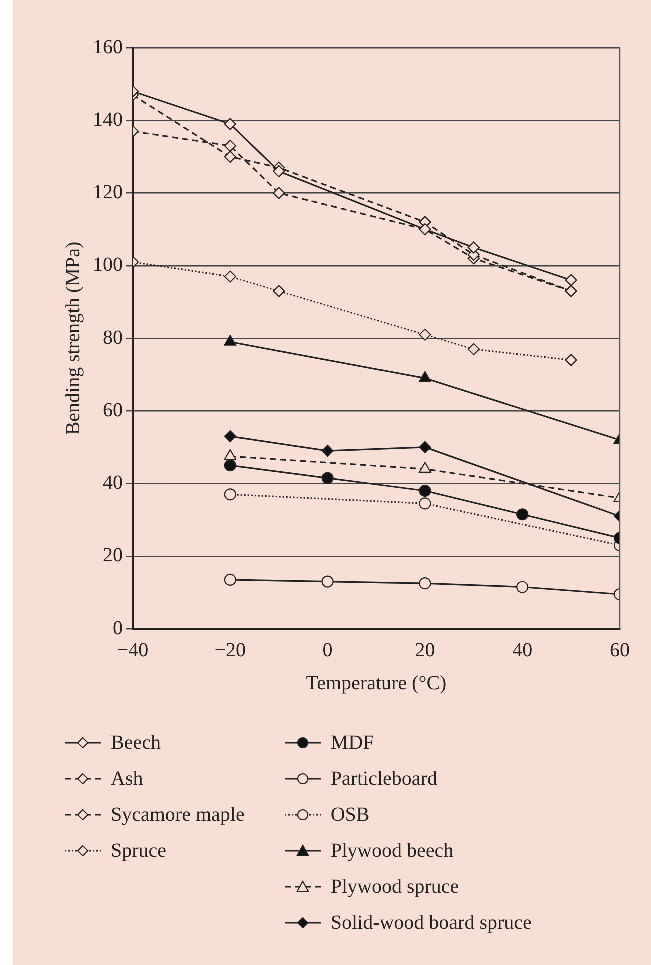 This screenshot has width=651, height=965. Describe the element at coordinates (139, 851) in the screenshot. I see `legend-label: Spruce` at that location.